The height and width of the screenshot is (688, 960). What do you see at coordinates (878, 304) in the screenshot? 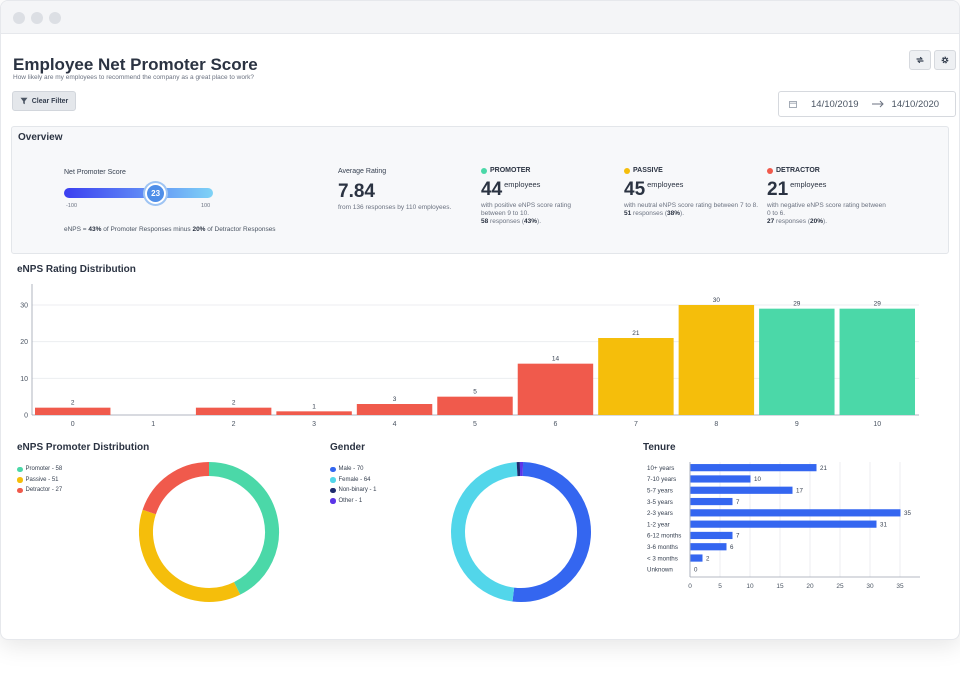
I see `bar-value-label: 29` at bounding box center [878, 304].